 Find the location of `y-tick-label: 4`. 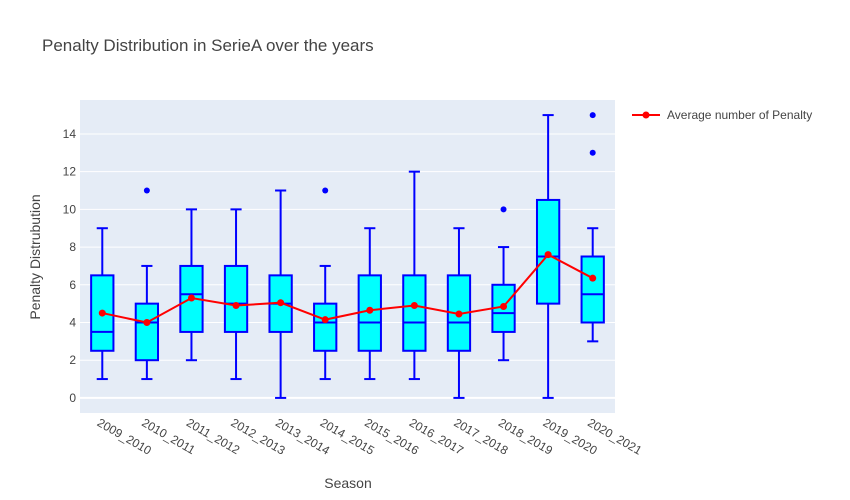

y-tick-label: 4 is located at coordinates (72, 322).